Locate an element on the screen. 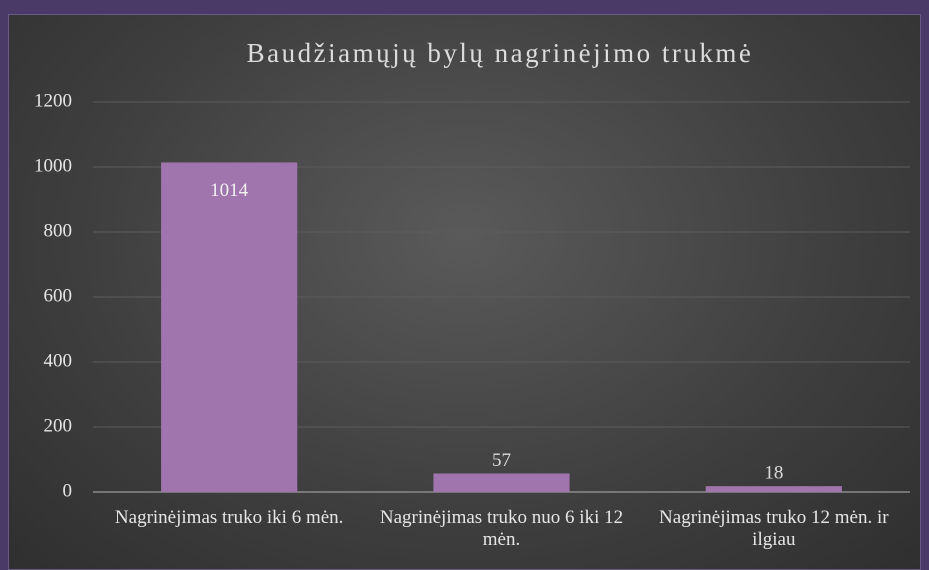 Image resolution: width=929 pixels, height=570 pixels. y-tick-label: 0 is located at coordinates (68, 490).